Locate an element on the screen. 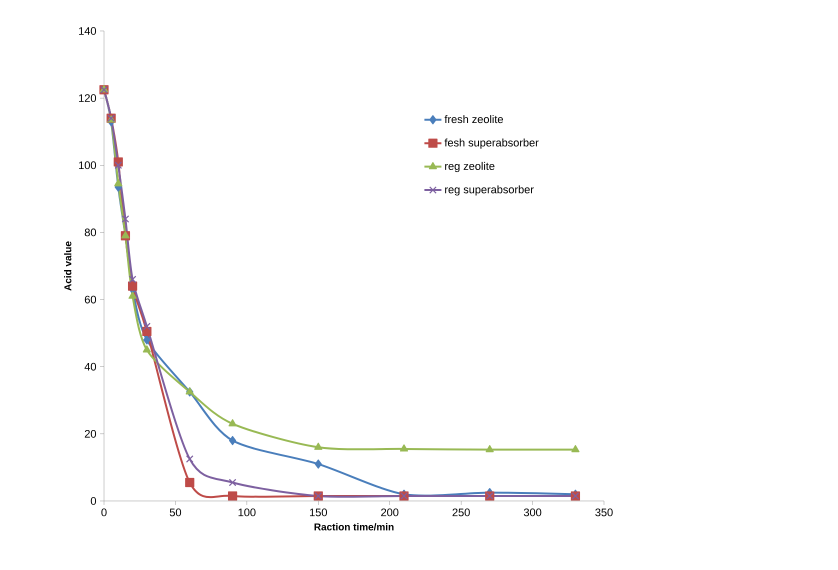 Image resolution: width=838 pixels, height=570 pixels. legend-label: reg zeolite is located at coordinates (469, 167).